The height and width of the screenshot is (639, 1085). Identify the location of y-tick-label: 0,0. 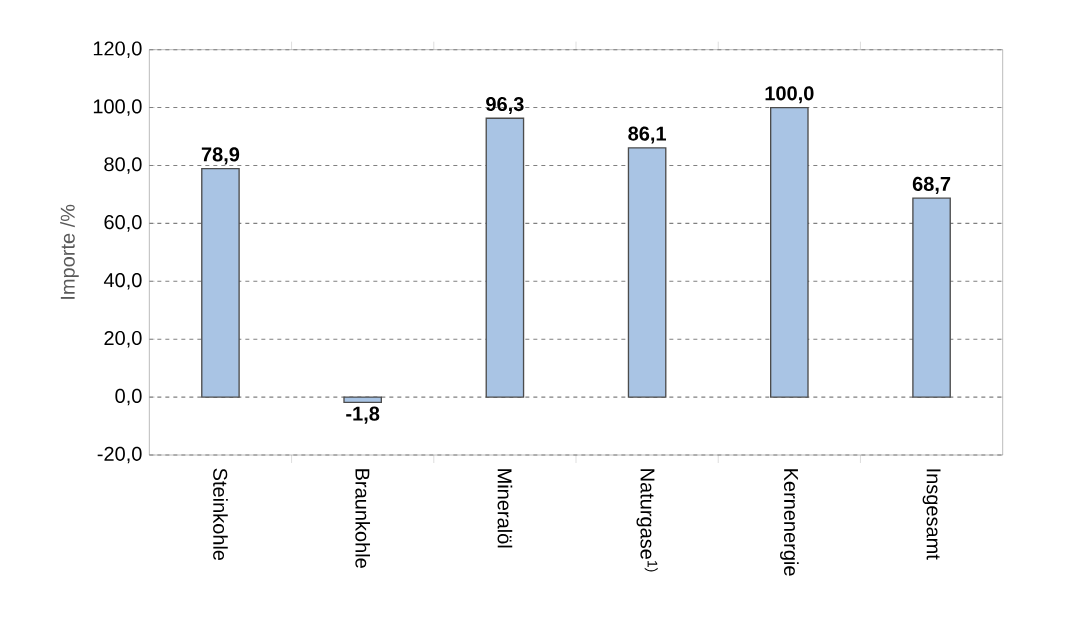
(128, 397).